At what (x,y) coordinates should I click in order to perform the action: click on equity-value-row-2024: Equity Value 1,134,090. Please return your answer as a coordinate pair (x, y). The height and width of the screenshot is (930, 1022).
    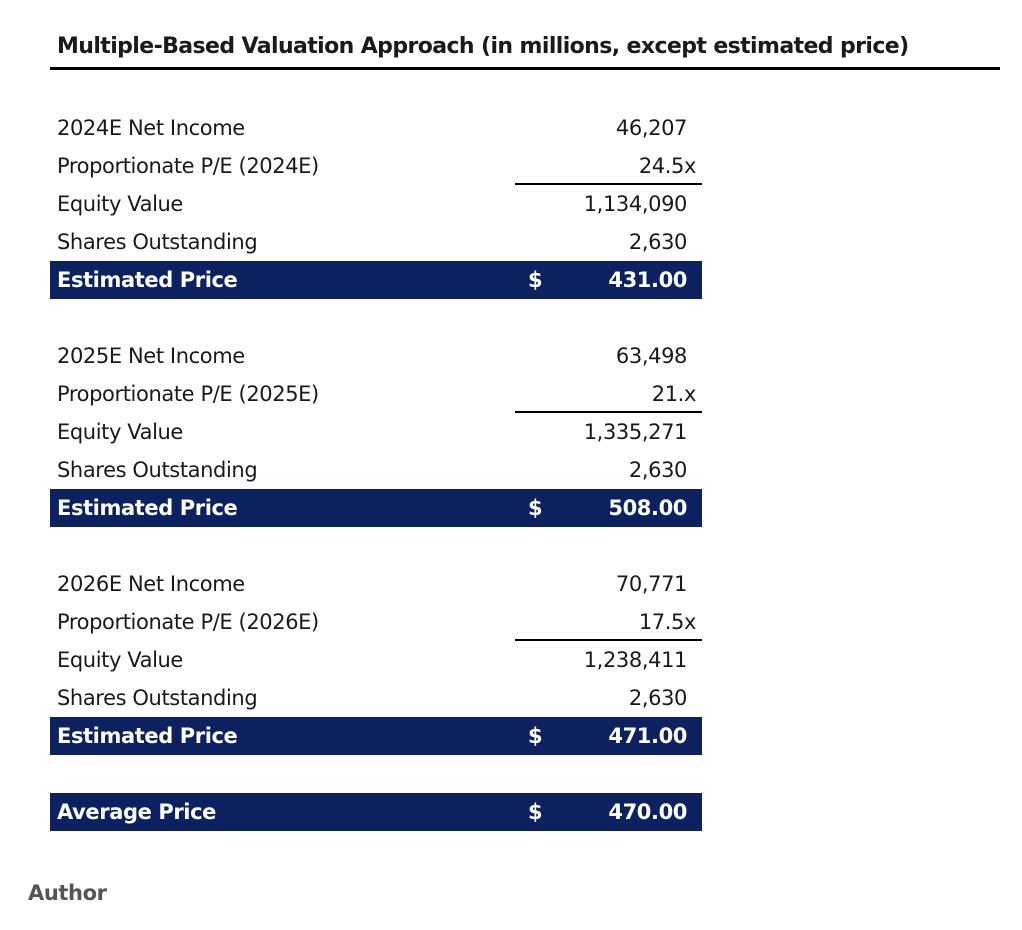
    Looking at the image, I should click on (376, 204).